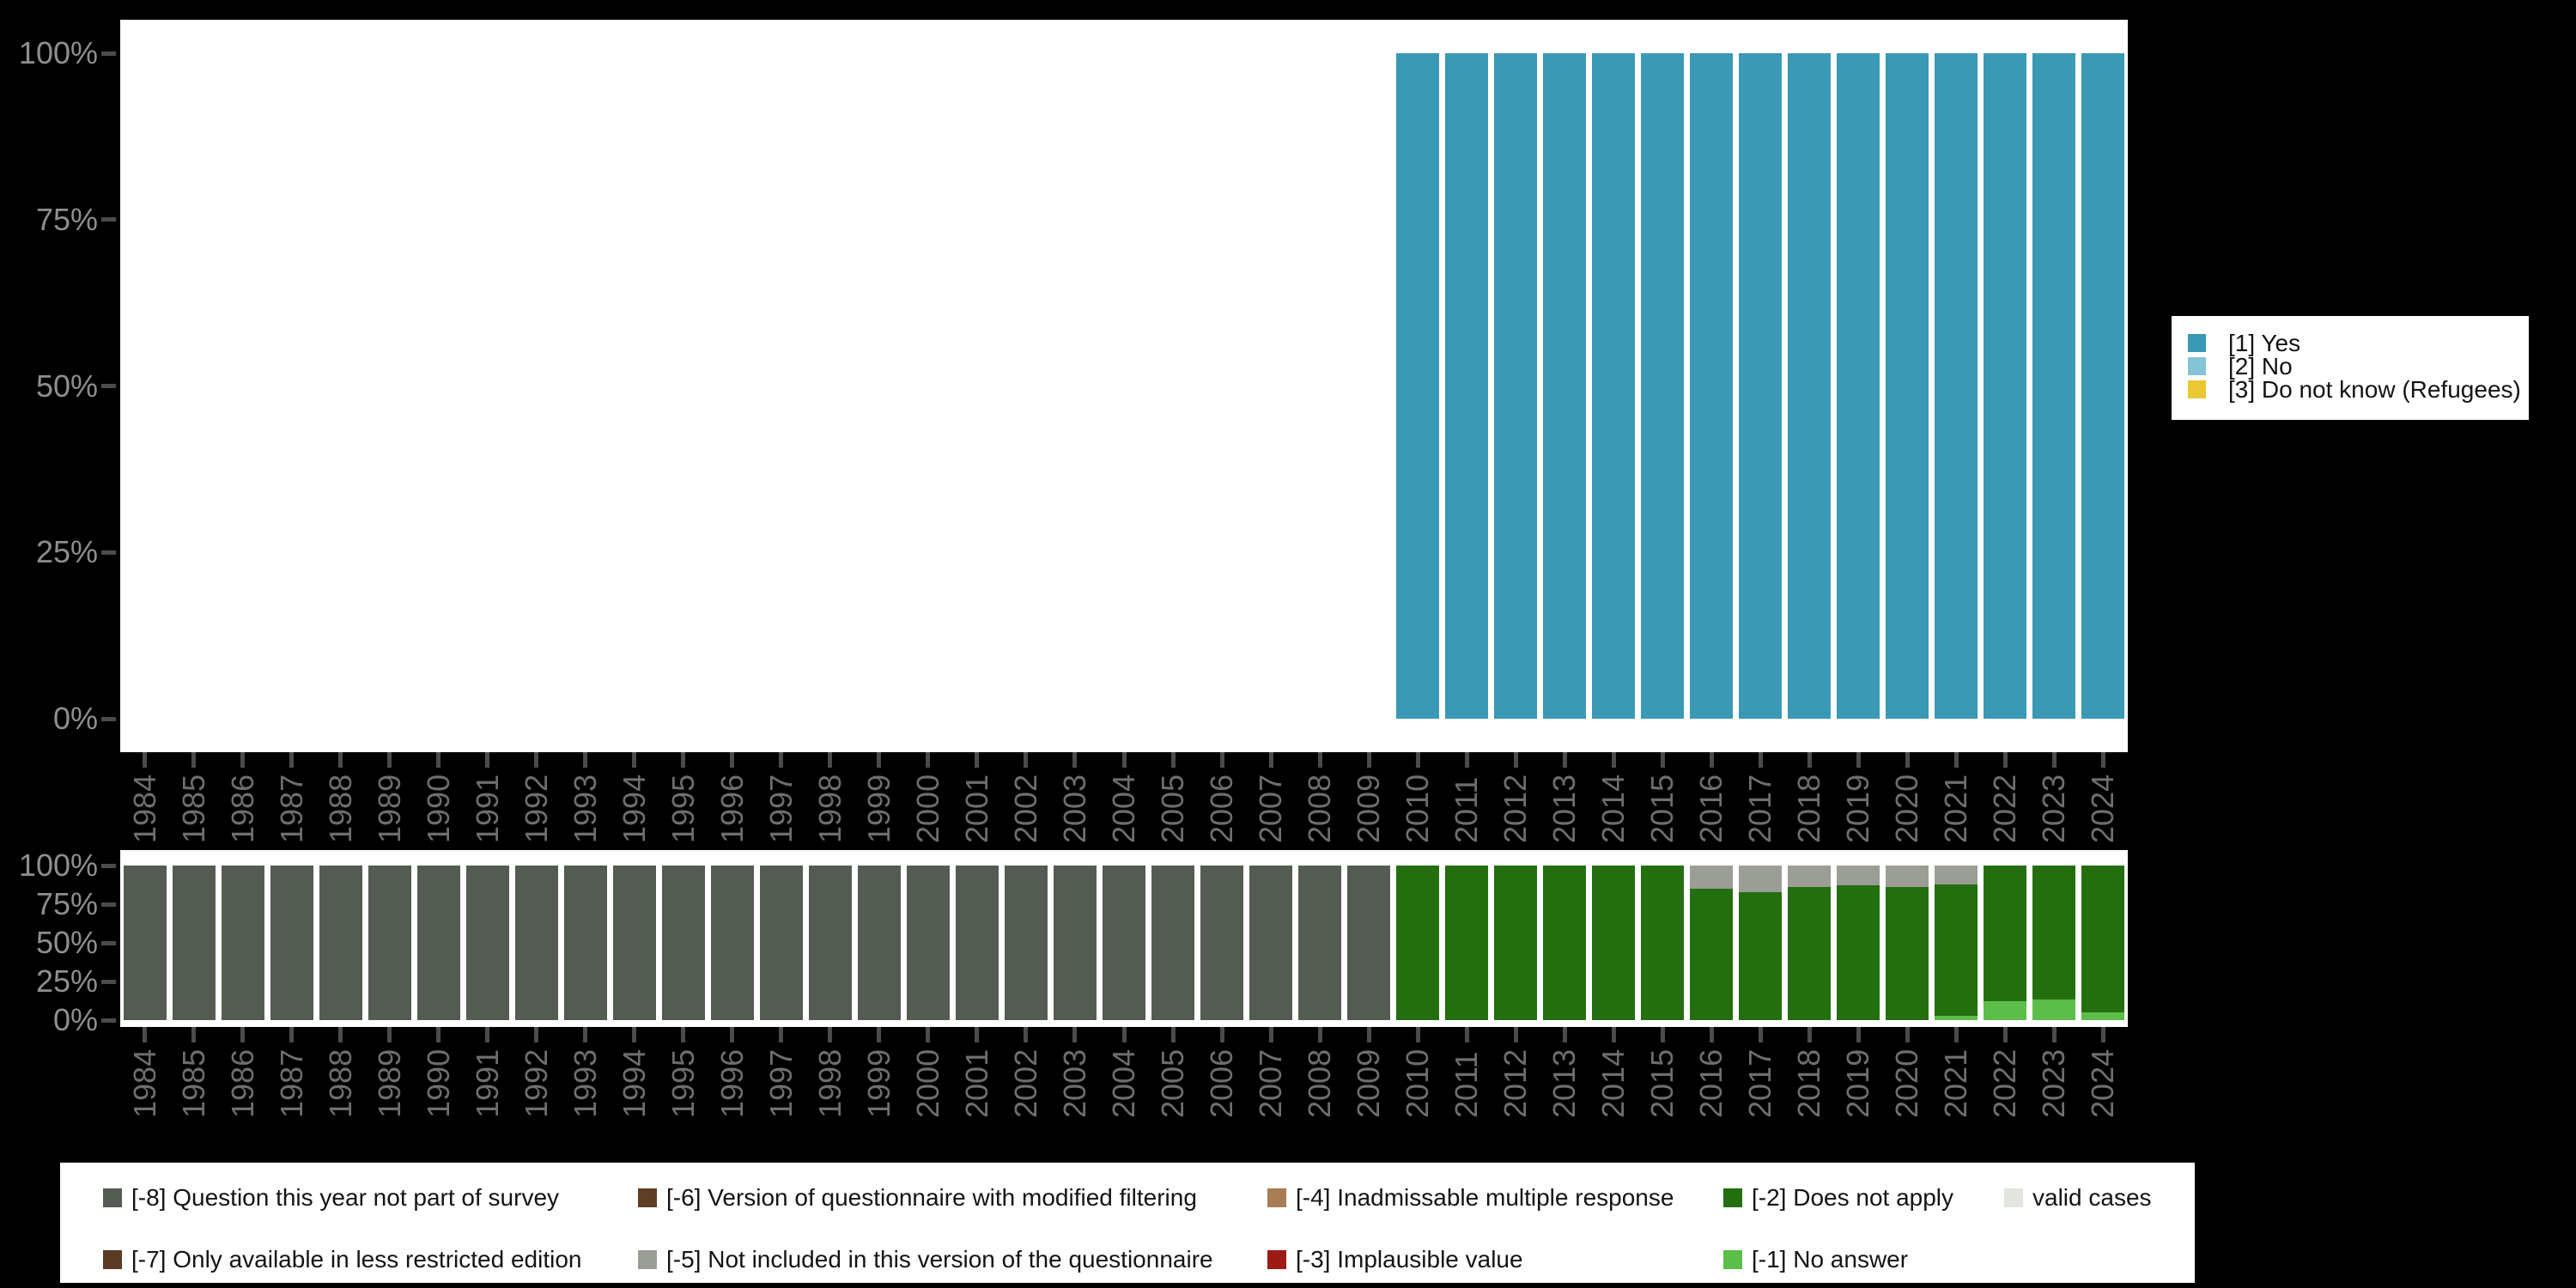  Describe the element at coordinates (2103, 808) in the screenshot. I see `x-tick-label: 2024` at that location.